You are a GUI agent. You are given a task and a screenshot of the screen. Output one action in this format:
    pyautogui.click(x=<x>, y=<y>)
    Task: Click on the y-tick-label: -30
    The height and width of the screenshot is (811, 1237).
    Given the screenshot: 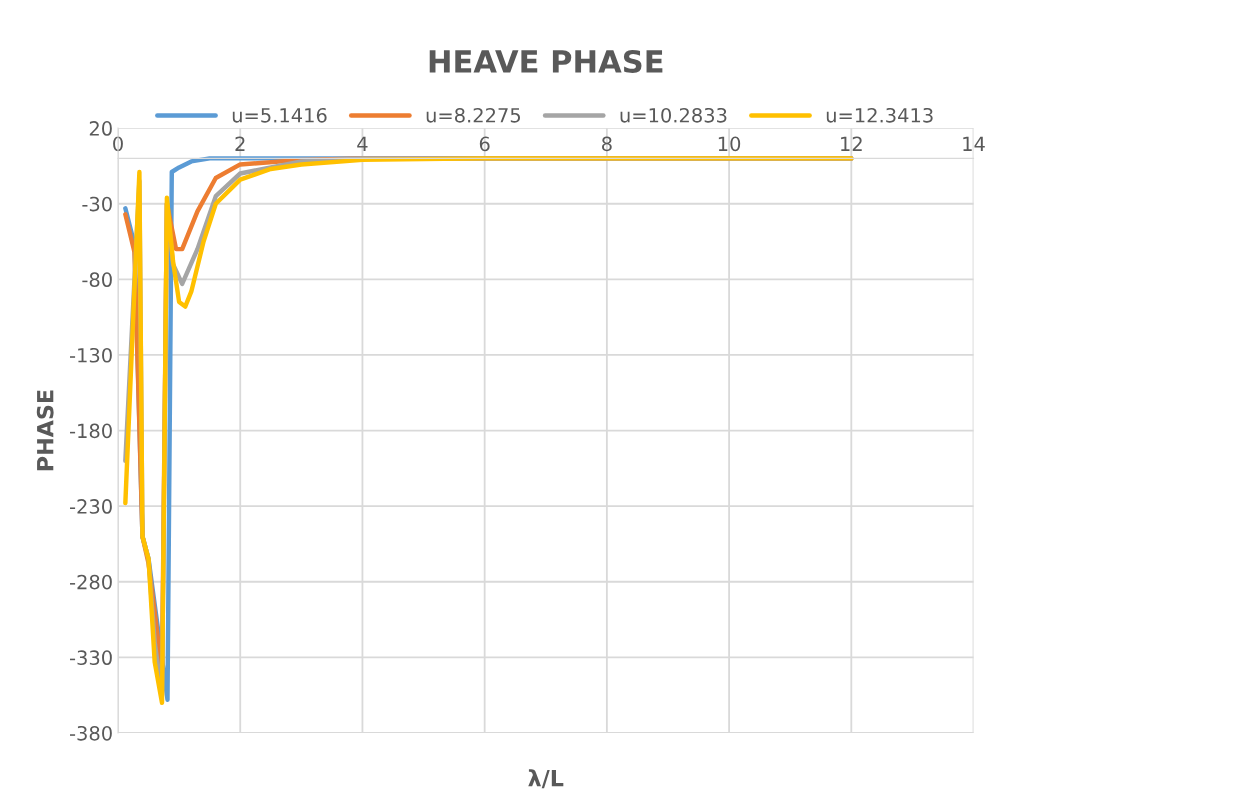 What is the action you would take?
    pyautogui.click(x=97, y=204)
    